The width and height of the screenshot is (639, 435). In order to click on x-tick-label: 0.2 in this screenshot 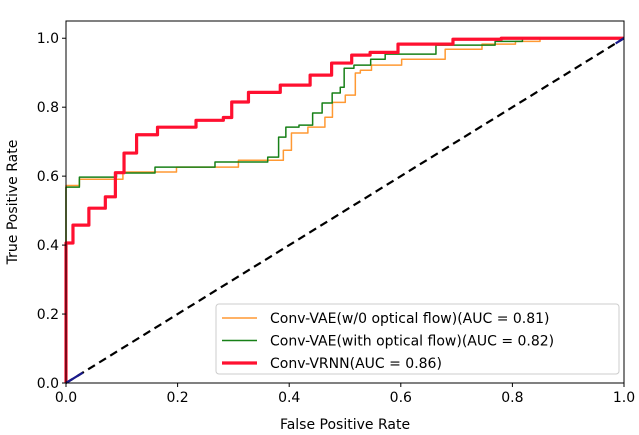, I will do `click(177, 398)`.